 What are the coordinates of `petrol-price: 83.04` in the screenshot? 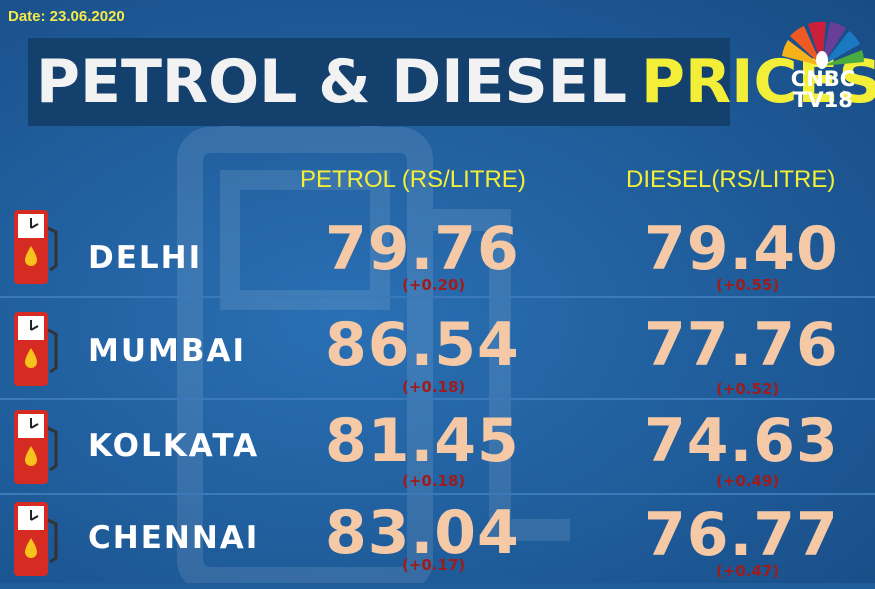 It's located at (422, 533).